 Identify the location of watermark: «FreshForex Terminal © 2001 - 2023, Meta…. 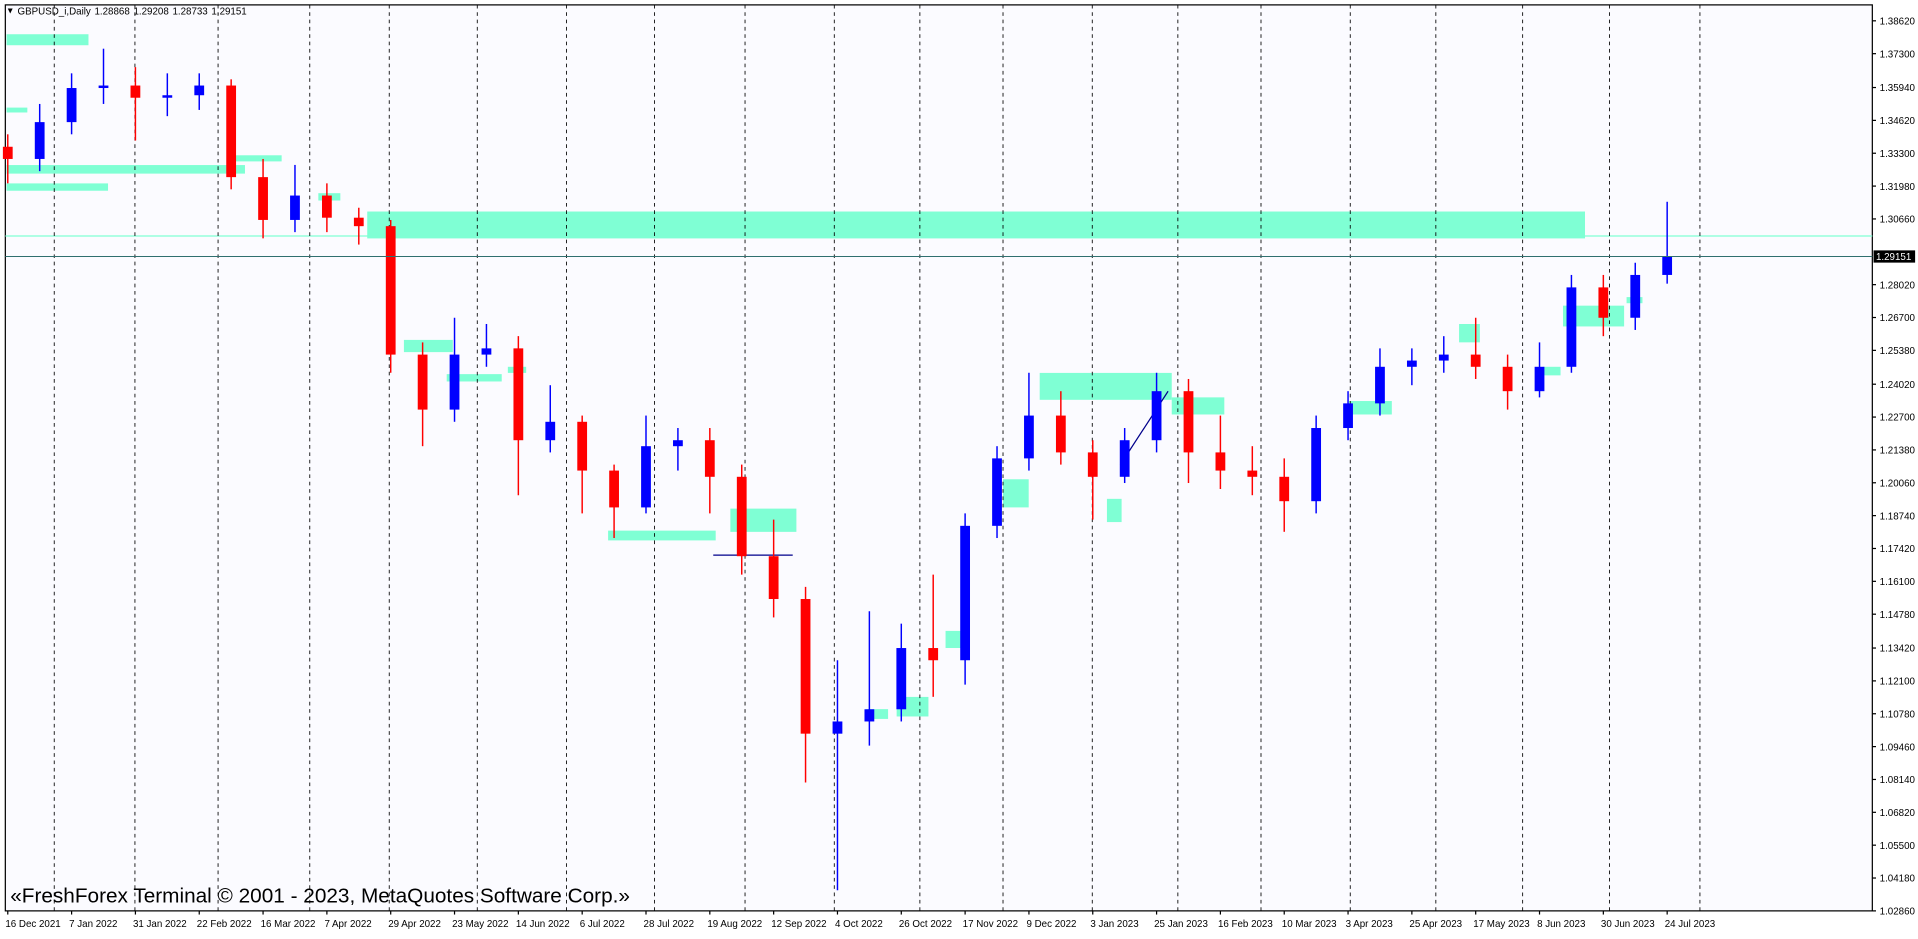
(320, 895).